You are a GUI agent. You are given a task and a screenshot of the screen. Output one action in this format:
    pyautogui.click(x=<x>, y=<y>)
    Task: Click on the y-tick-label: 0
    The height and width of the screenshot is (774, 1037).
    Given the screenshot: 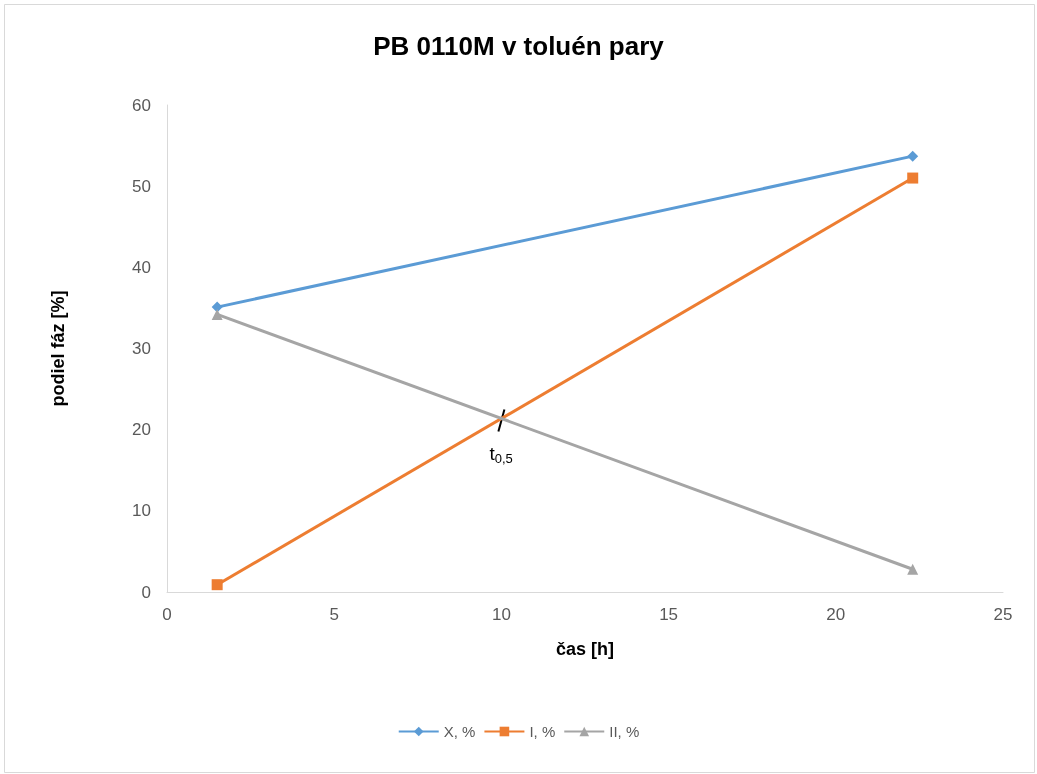 What is the action you would take?
    pyautogui.click(x=146, y=592)
    